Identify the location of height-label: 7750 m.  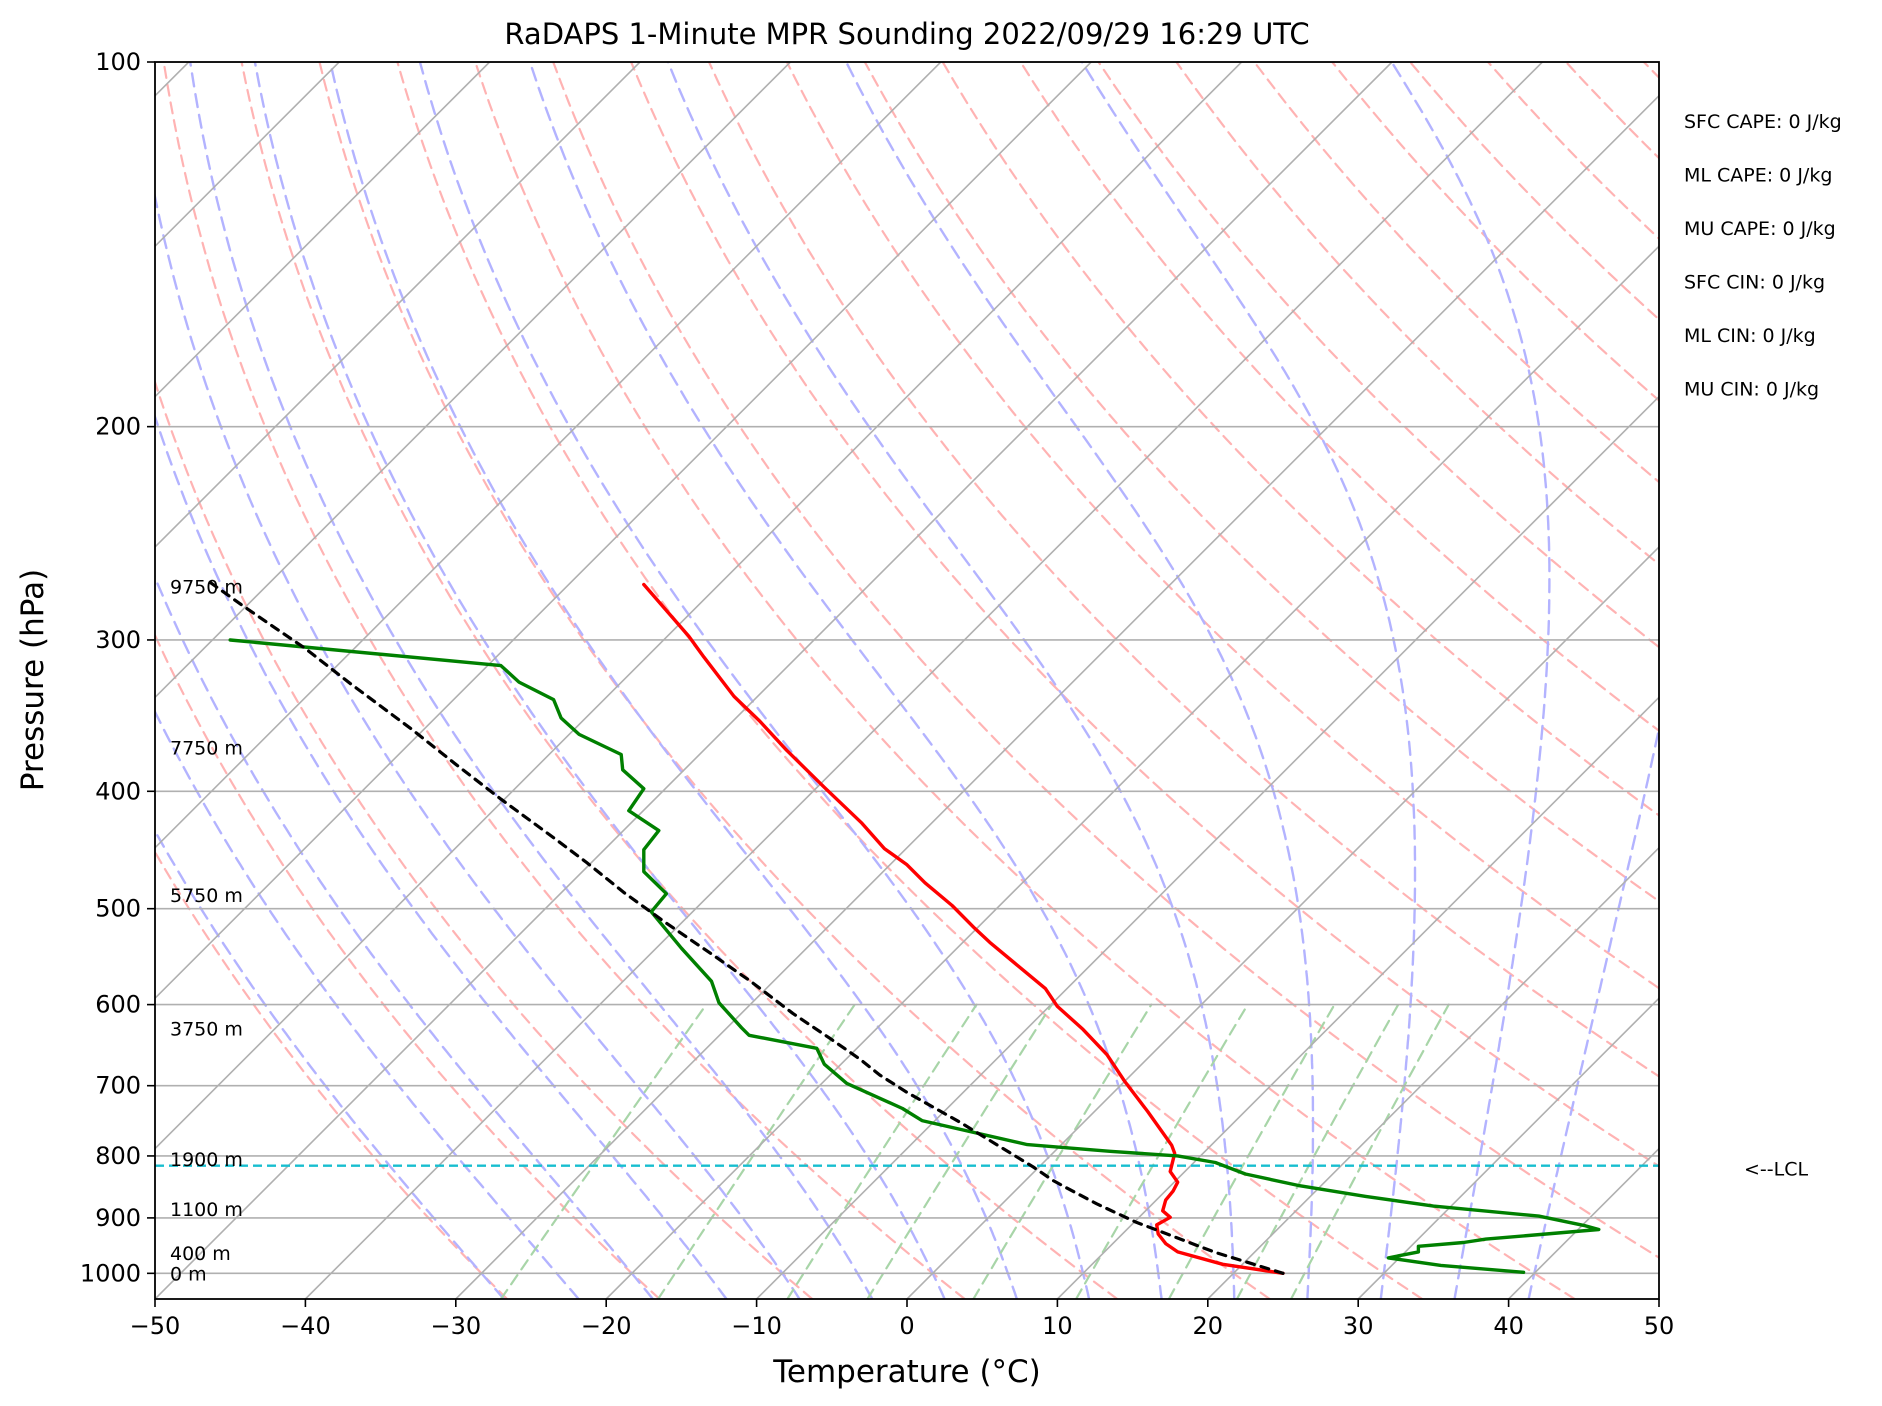
(206, 748).